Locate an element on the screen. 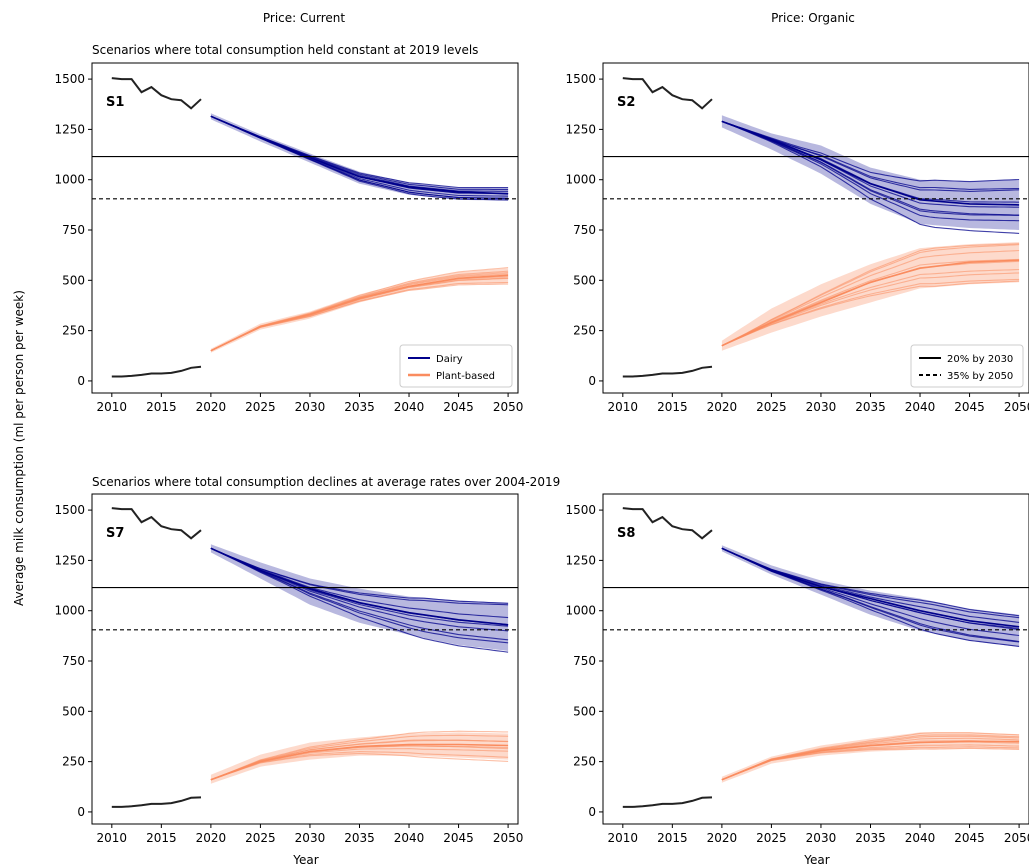 The height and width of the screenshot is (868, 1029). panel-label: S8 is located at coordinates (626, 533).